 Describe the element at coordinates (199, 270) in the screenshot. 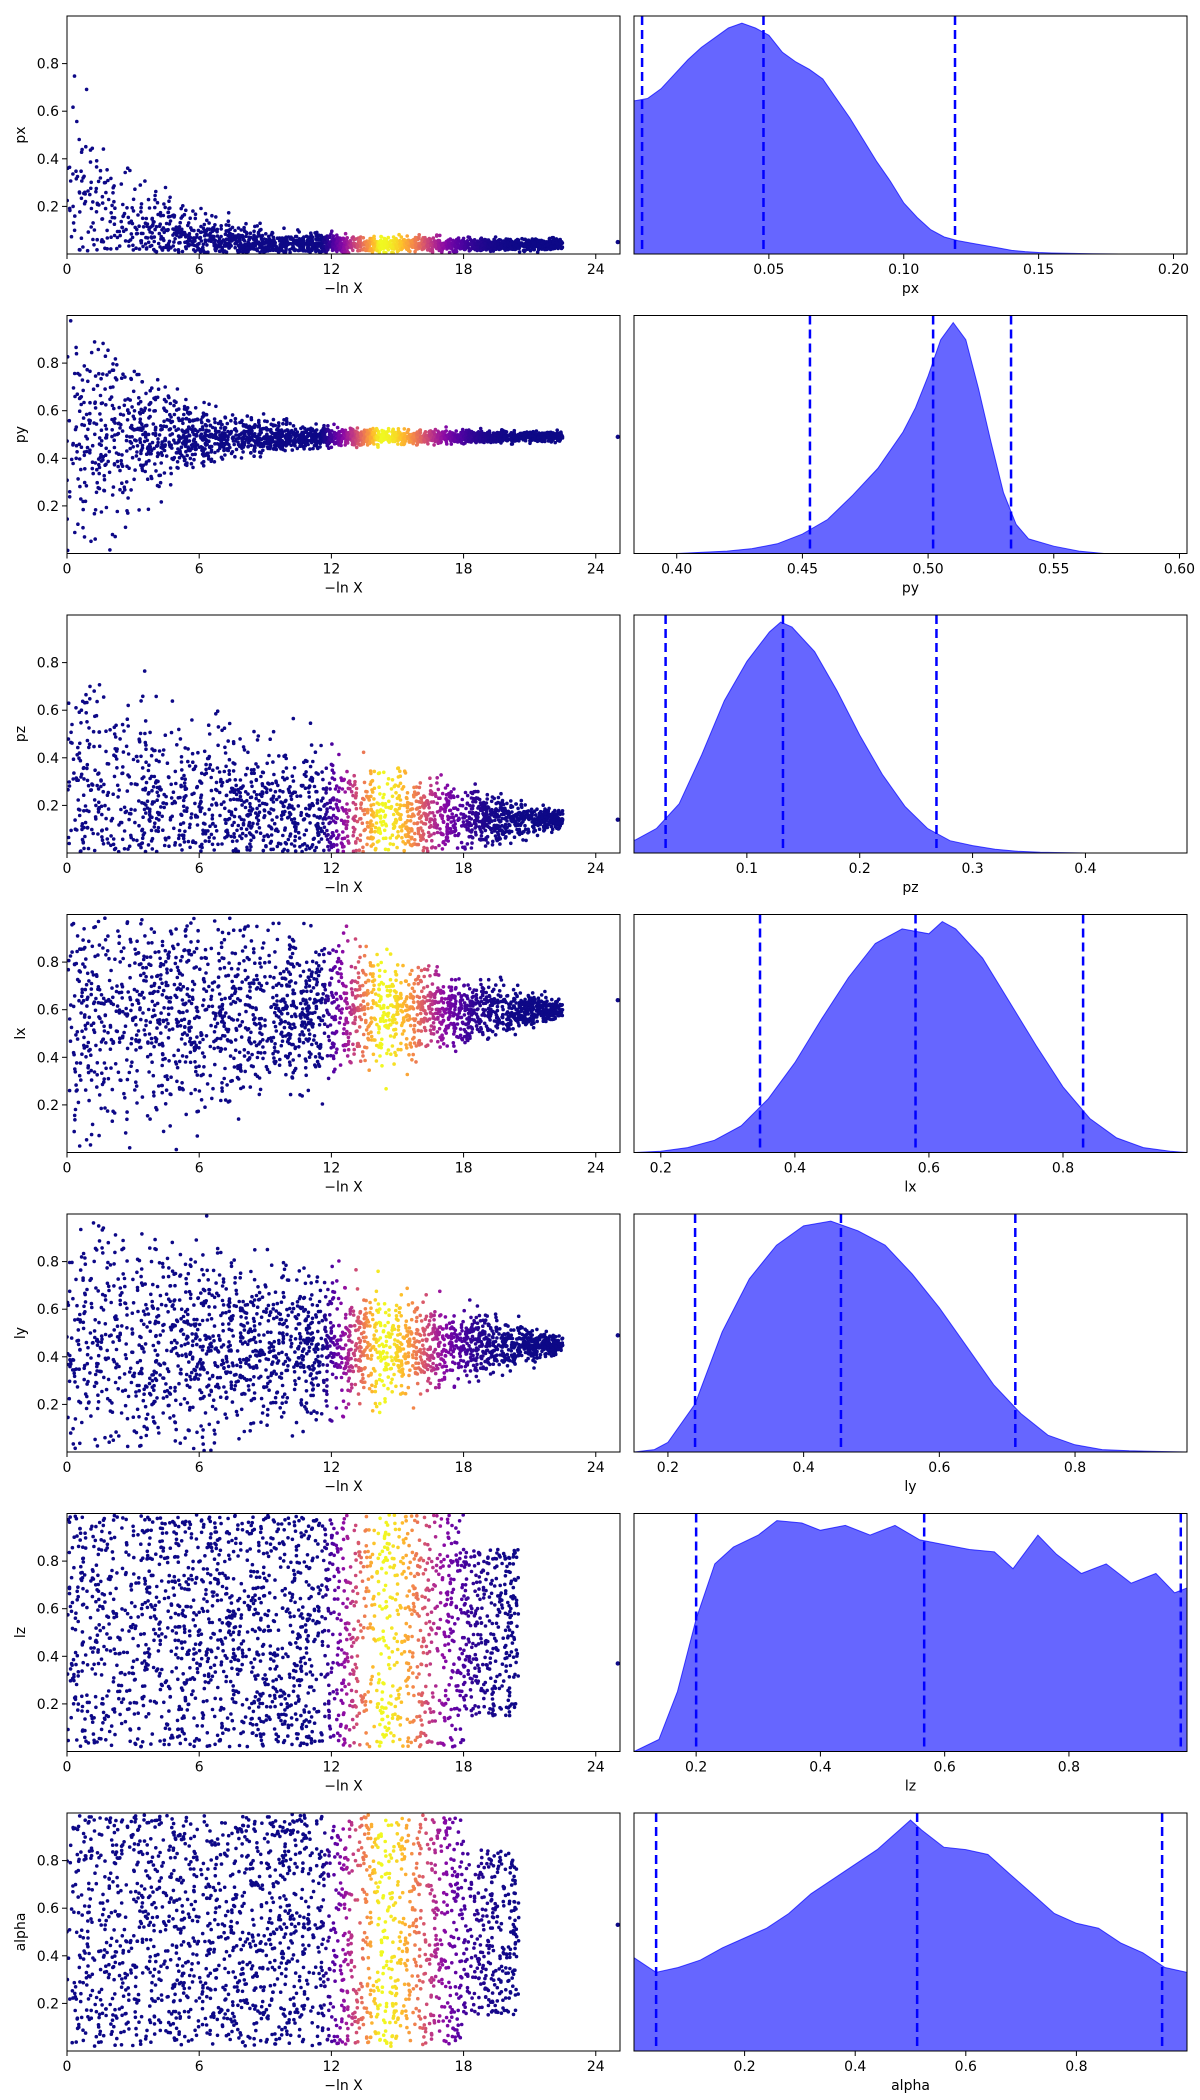

I see `x-tick-label: 6` at that location.